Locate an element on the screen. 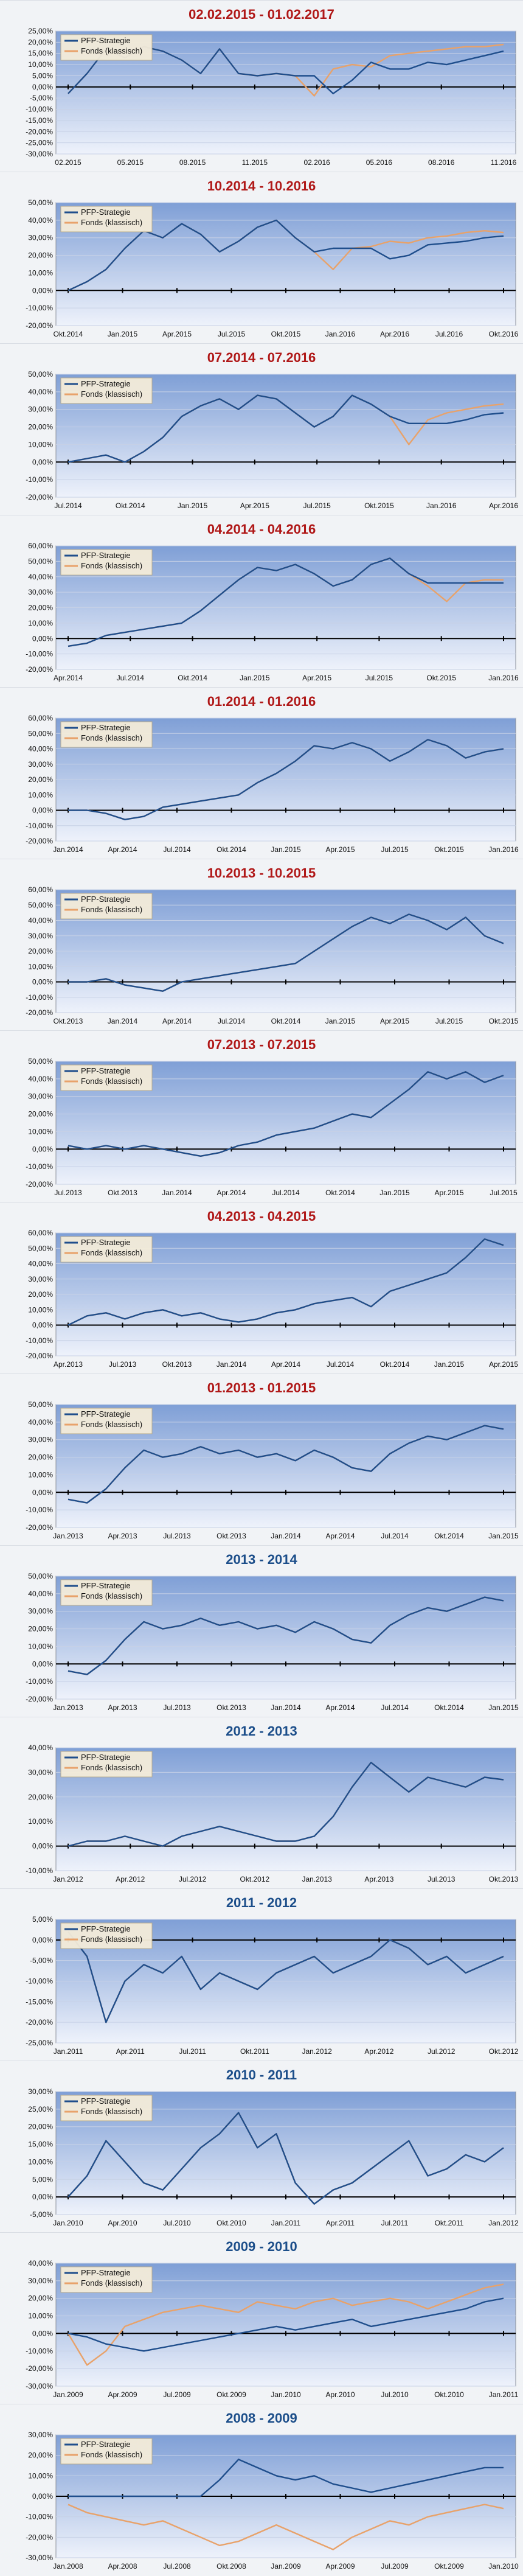  x-tick-label: 05.2016 is located at coordinates (380, 162).